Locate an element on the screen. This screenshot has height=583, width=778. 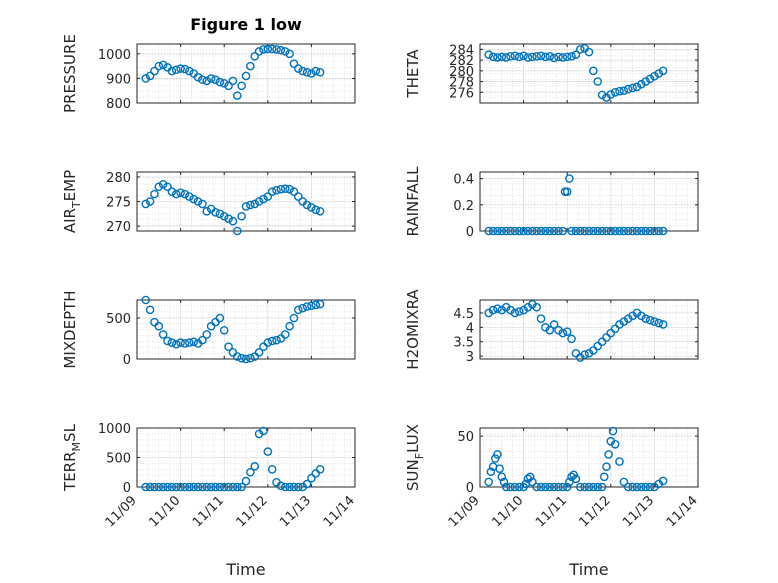
subplot-3: 270 275 280 AIRTEMP is located at coordinates (208, 203).